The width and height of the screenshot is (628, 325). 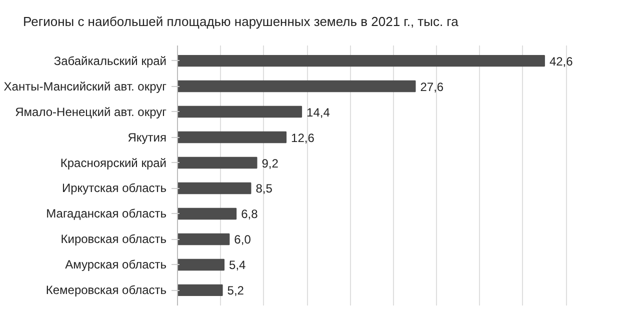 What do you see at coordinates (114, 188) in the screenshot?
I see `y-tick-label: Иркутская область` at bounding box center [114, 188].